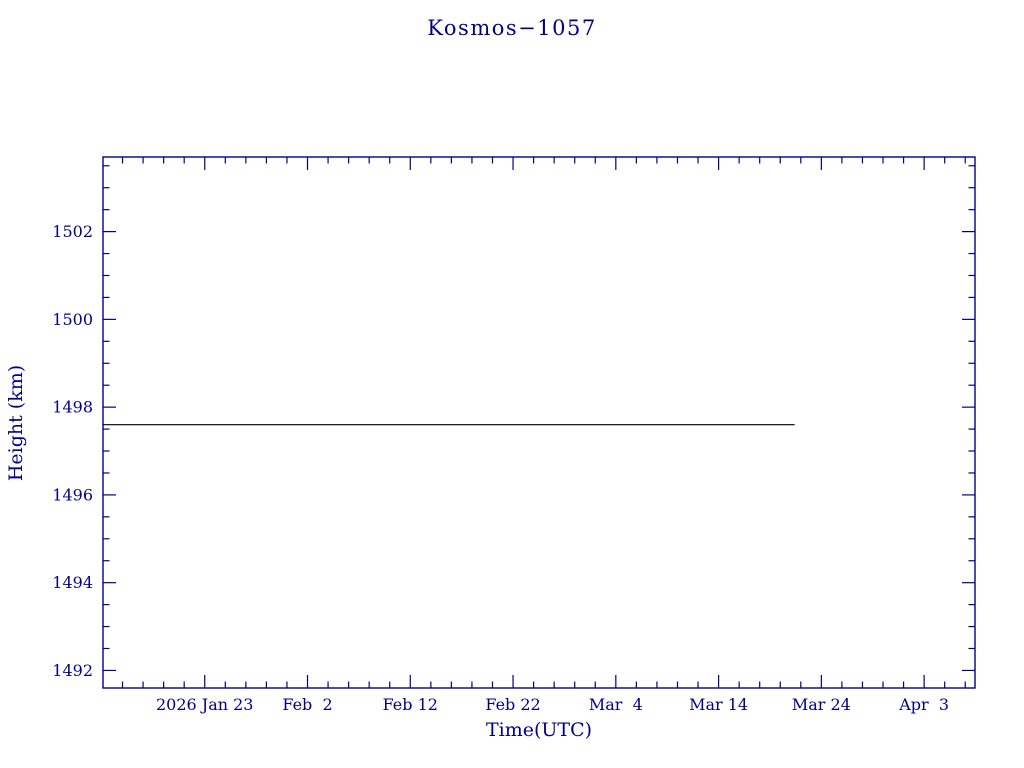 This screenshot has height=768, width=1024. What do you see at coordinates (512, 704) in the screenshot?
I see `x-tick-label: Feb 22` at bounding box center [512, 704].